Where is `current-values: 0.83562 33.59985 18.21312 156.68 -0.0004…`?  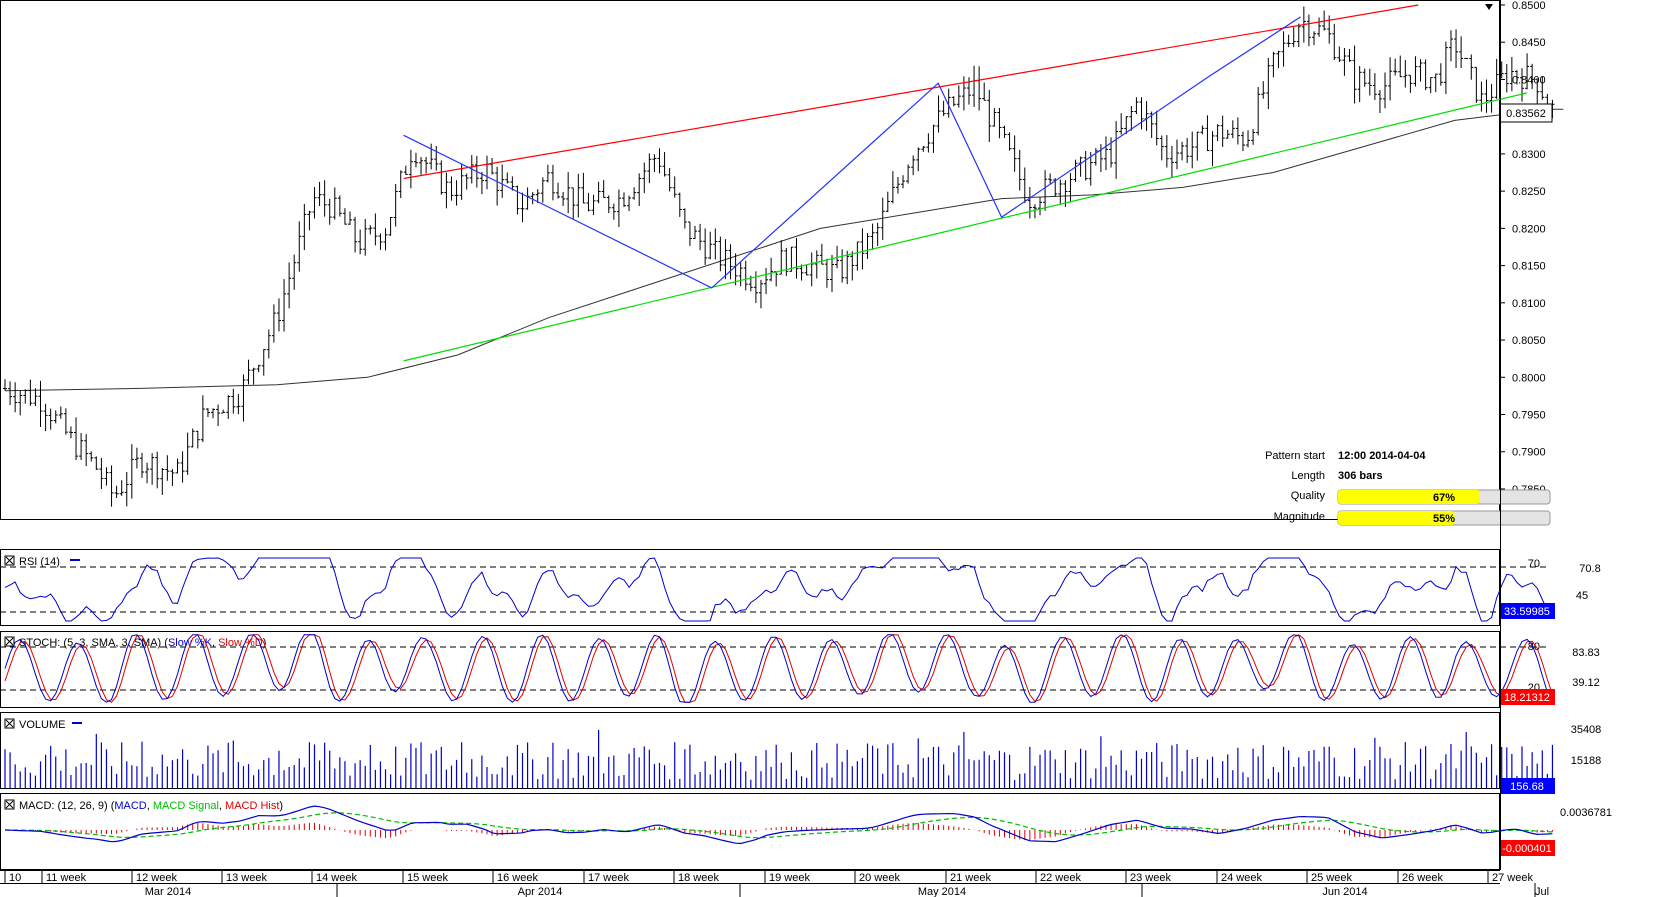
current-values: 0.83562 33.59985 18.21312 156.68 -0.0004… is located at coordinates (1527, 479).